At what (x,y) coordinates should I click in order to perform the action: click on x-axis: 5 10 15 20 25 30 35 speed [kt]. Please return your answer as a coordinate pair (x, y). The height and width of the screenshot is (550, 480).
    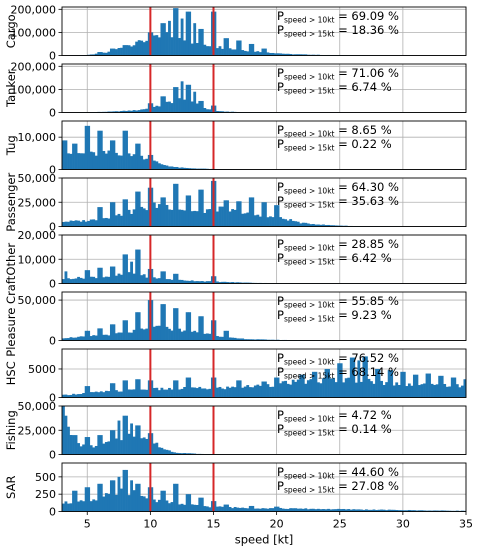
    Looking at the image, I should click on (278, 529).